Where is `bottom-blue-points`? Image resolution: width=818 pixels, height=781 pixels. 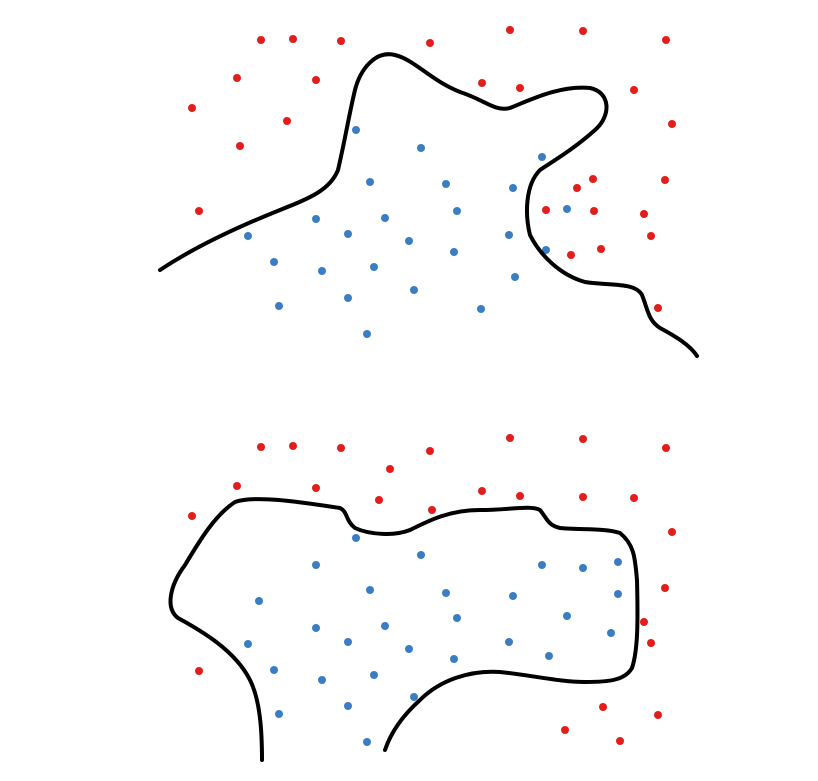
bottom-blue-points is located at coordinates (433, 640).